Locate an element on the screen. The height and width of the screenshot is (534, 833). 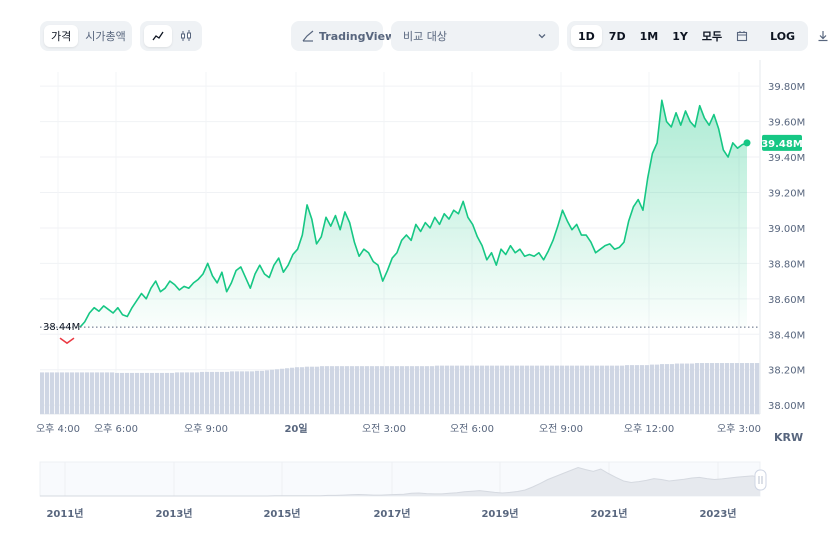
range-1y: 1Y is located at coordinates (680, 36).